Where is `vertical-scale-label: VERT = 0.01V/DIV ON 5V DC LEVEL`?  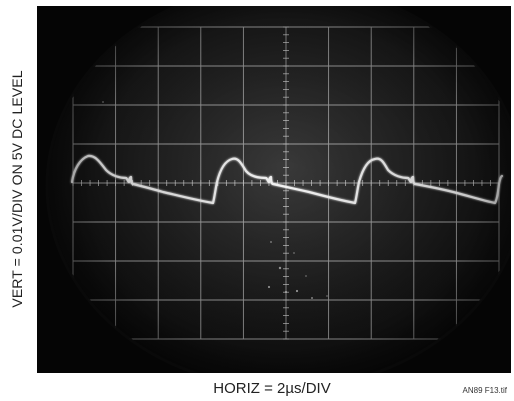 vertical-scale-label: VERT = 0.01V/DIV ON 5V DC LEVEL is located at coordinates (17, 189).